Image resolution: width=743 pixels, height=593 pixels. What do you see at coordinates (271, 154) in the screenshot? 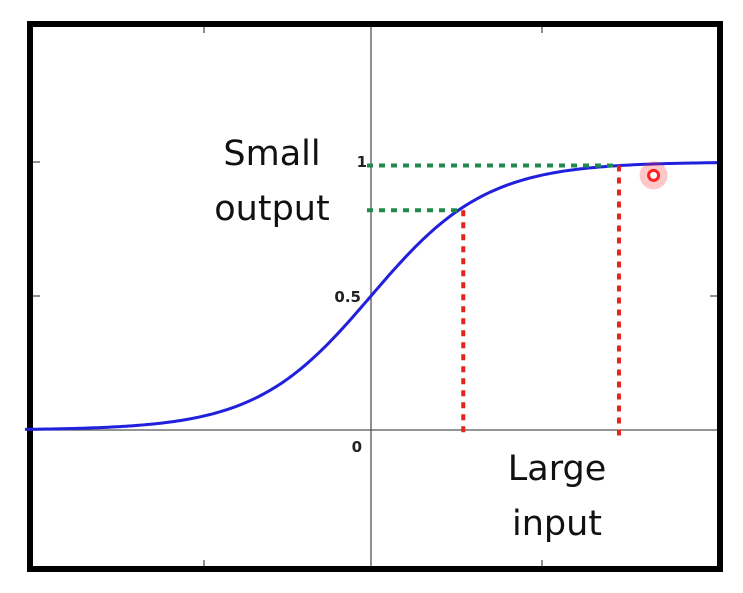
I see `small-output-line-1: Small` at bounding box center [271, 154].